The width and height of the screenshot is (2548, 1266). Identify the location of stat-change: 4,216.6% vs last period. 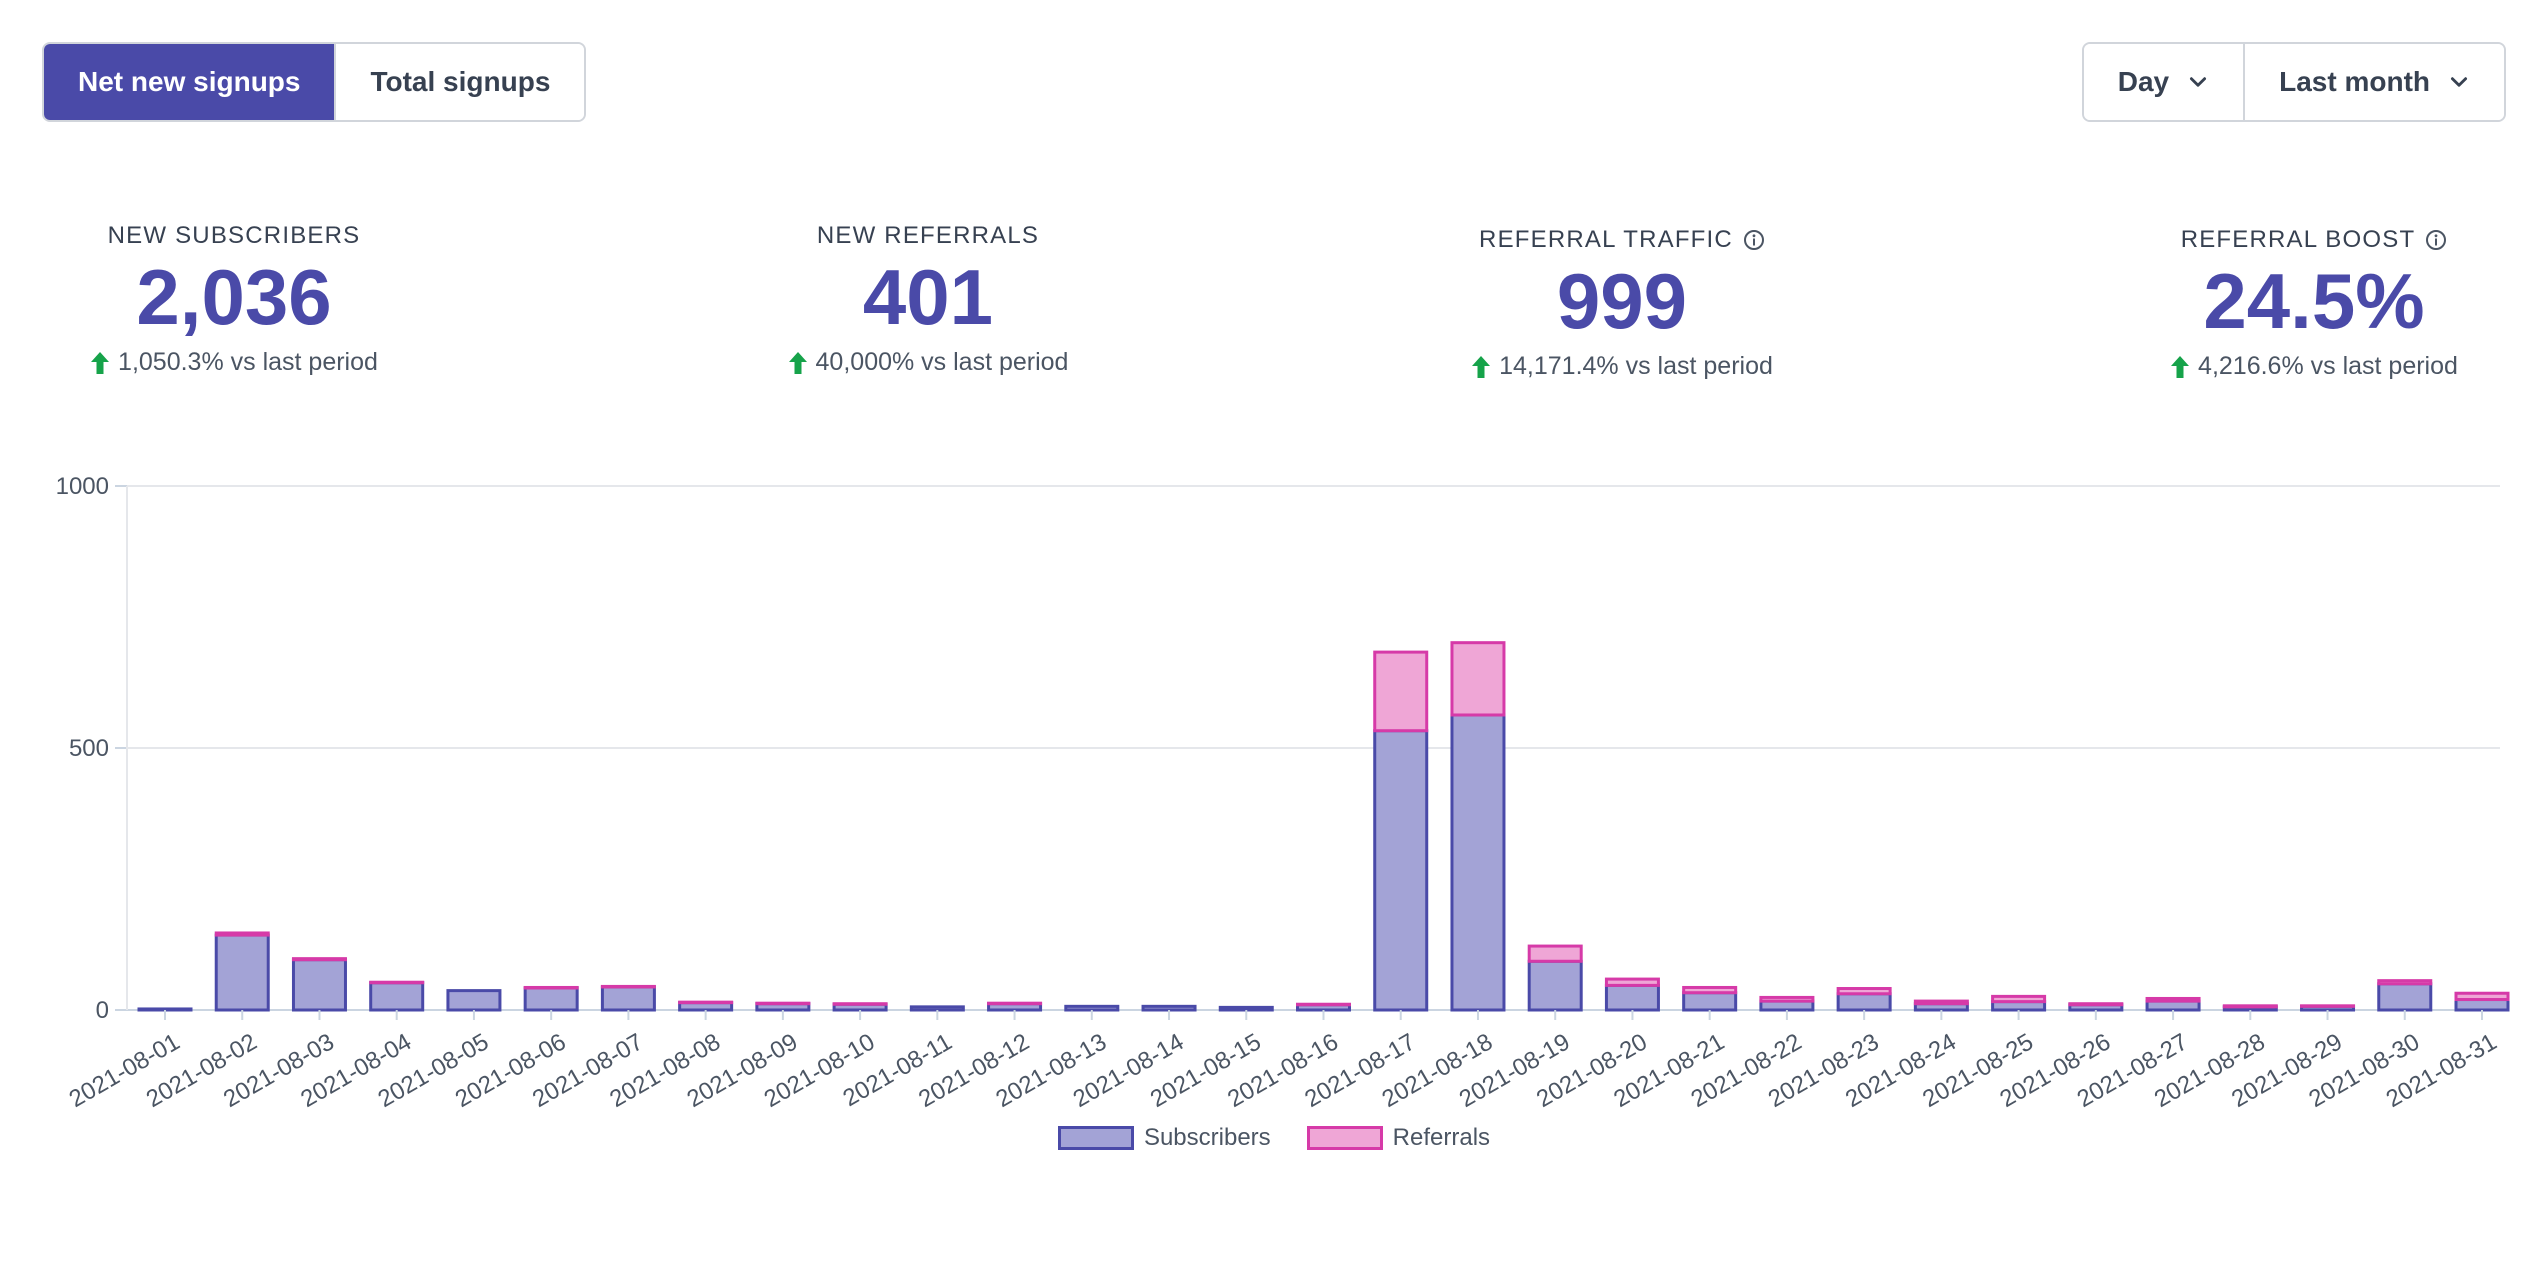
(2328, 366).